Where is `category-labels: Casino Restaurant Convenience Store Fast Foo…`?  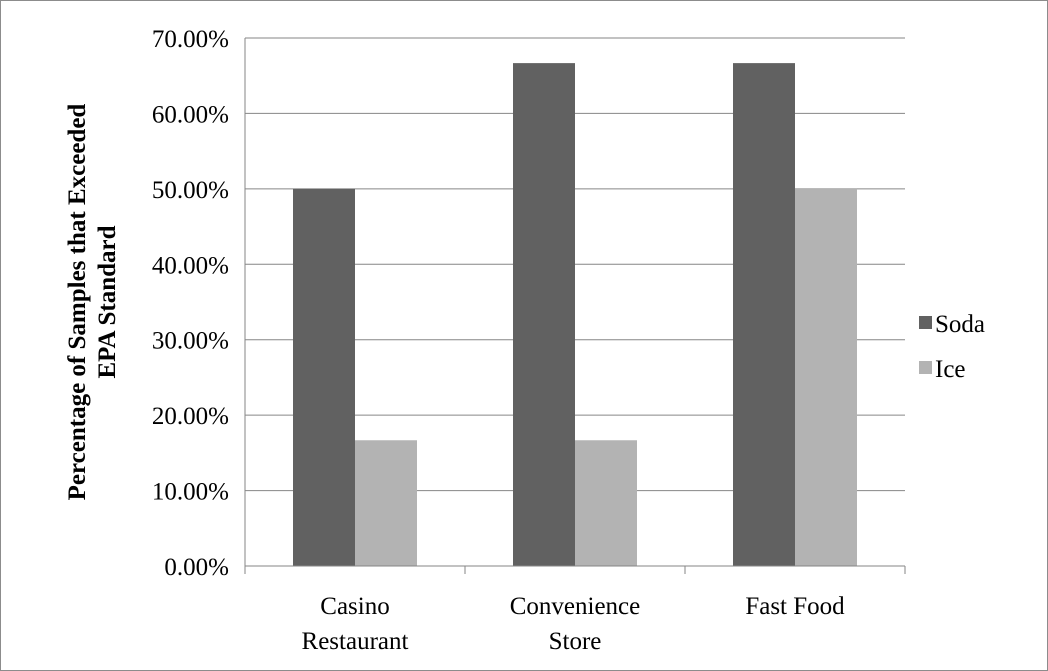
category-labels: Casino Restaurant Convenience Store Fast Foo… is located at coordinates (574, 624).